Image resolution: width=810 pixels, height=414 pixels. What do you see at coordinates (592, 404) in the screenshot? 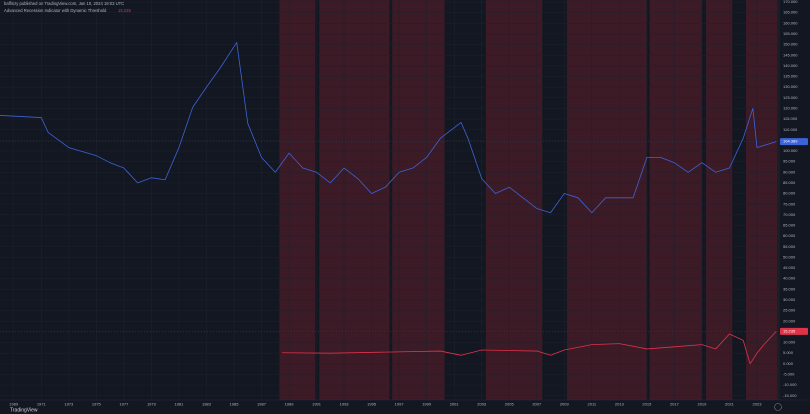
I see `x-tick-label: 2011` at bounding box center [592, 404].